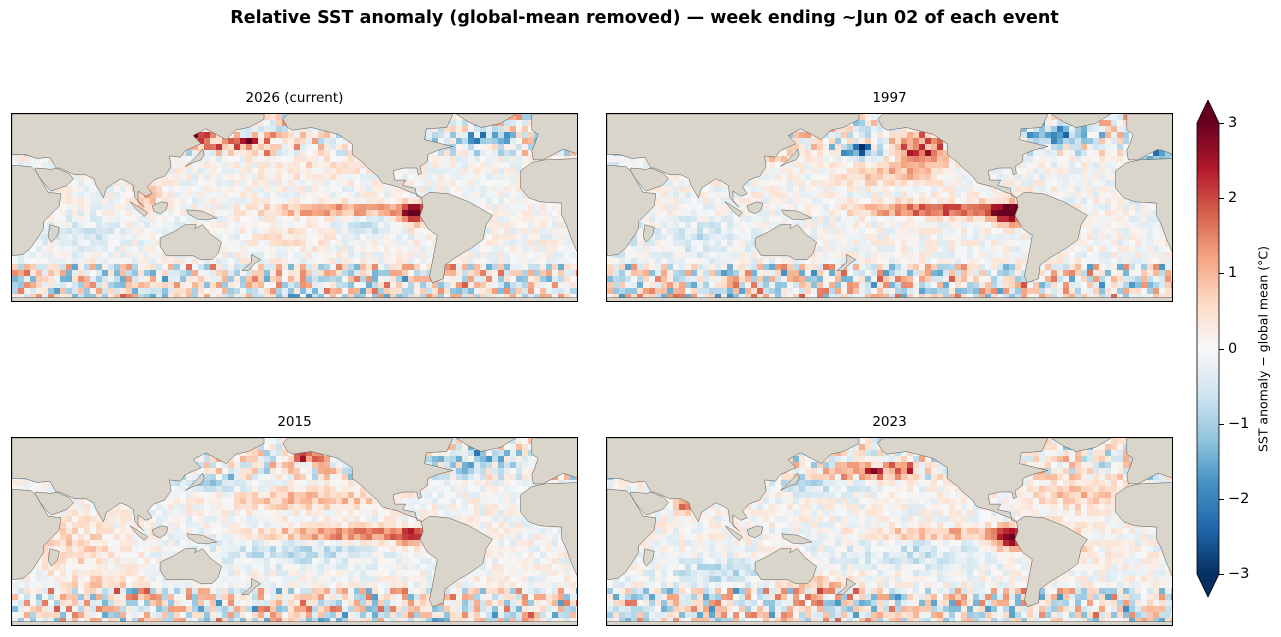  What do you see at coordinates (889, 422) in the screenshot?
I see `panel-title-2023: 2023` at bounding box center [889, 422].